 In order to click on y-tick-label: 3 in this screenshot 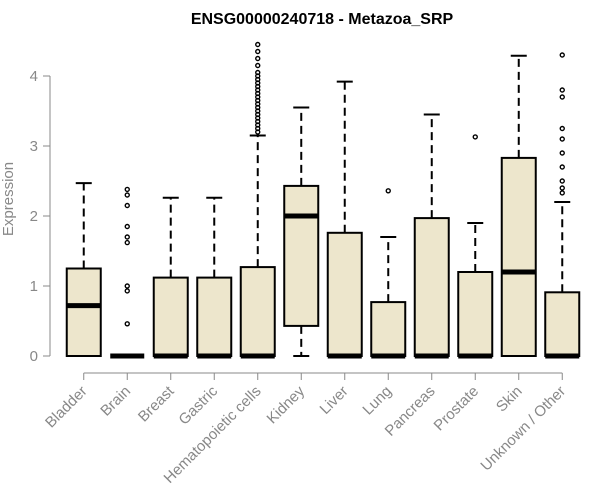, I will do `click(34, 146)`.